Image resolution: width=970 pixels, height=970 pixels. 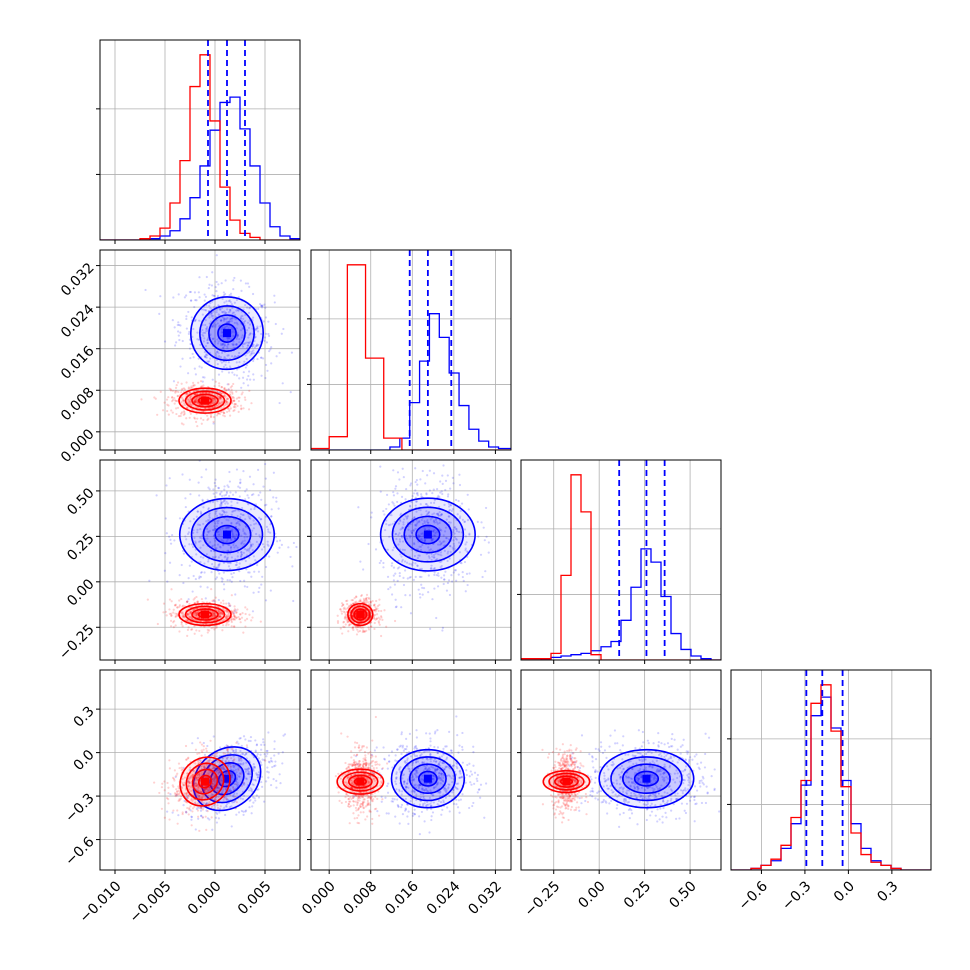 What do you see at coordinates (591, 894) in the screenshot?
I see `x-tick-label: 0.00` at bounding box center [591, 894].